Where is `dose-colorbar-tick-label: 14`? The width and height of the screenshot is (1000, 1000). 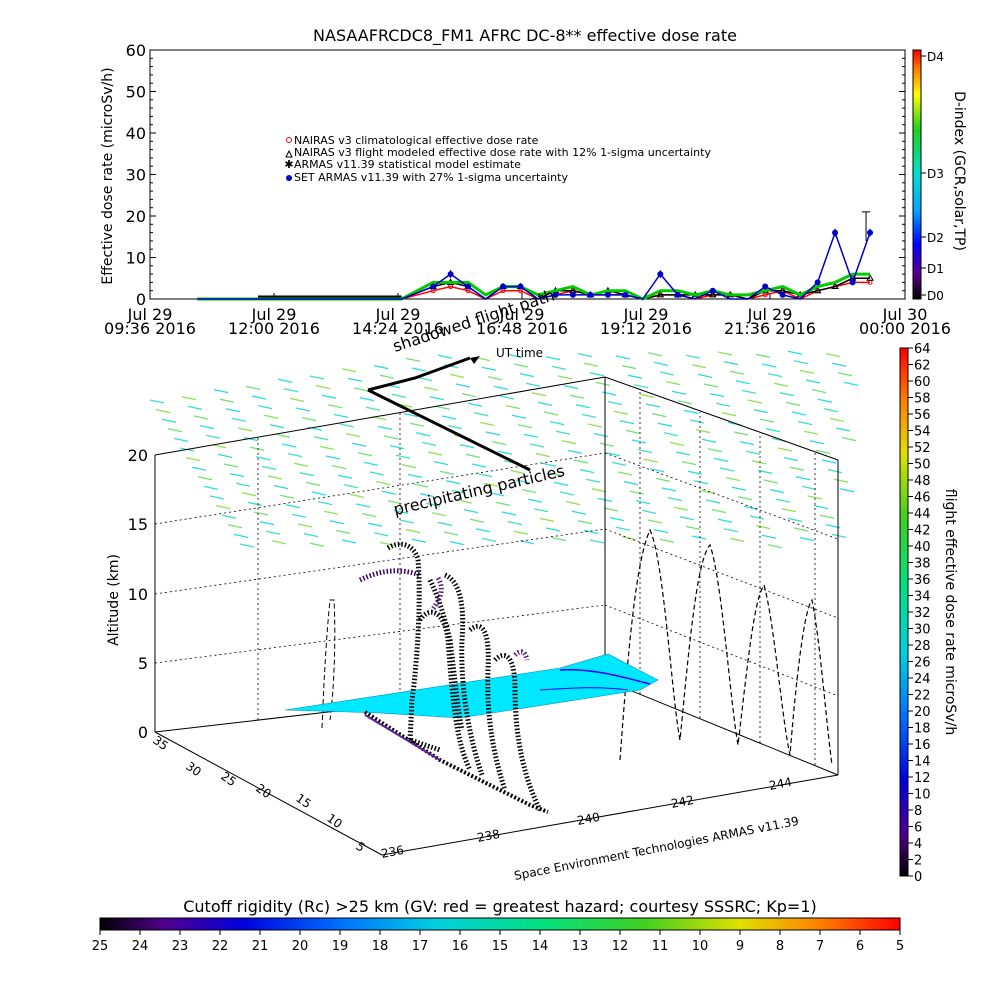
dose-colorbar-tick-label: 14 is located at coordinates (922, 762).